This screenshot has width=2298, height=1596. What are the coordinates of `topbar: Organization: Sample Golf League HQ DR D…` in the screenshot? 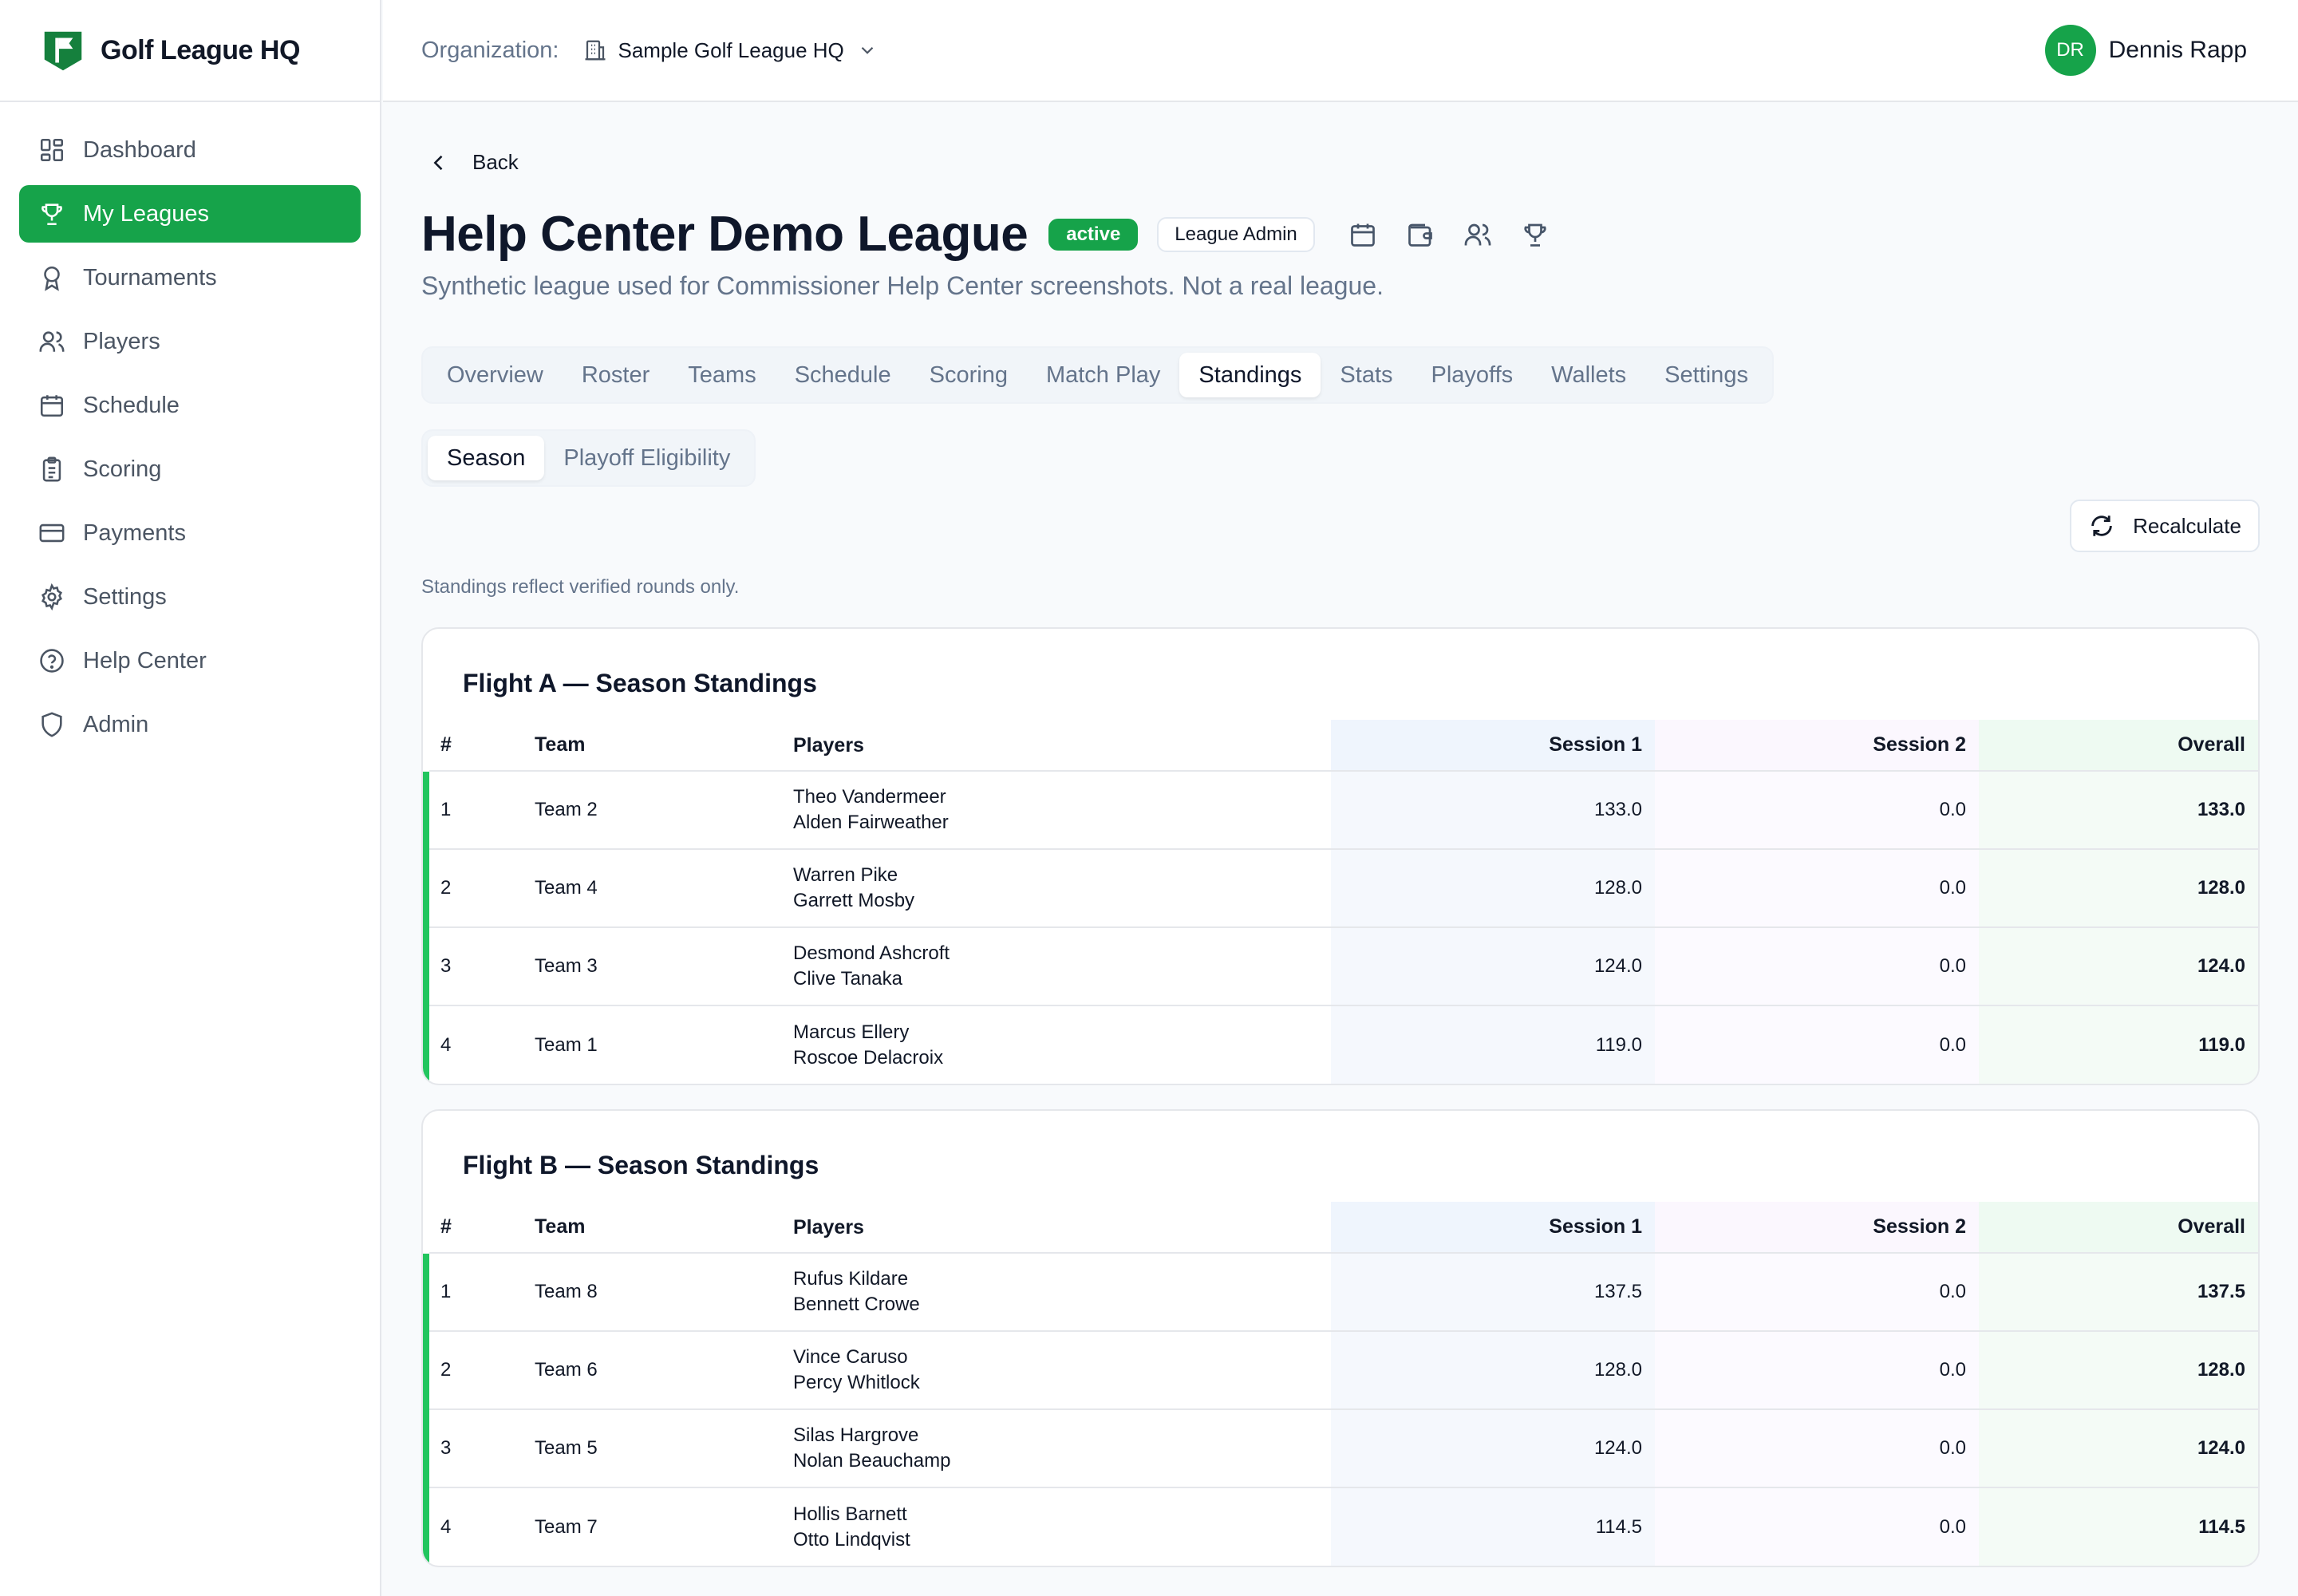 It's located at (1340, 51).